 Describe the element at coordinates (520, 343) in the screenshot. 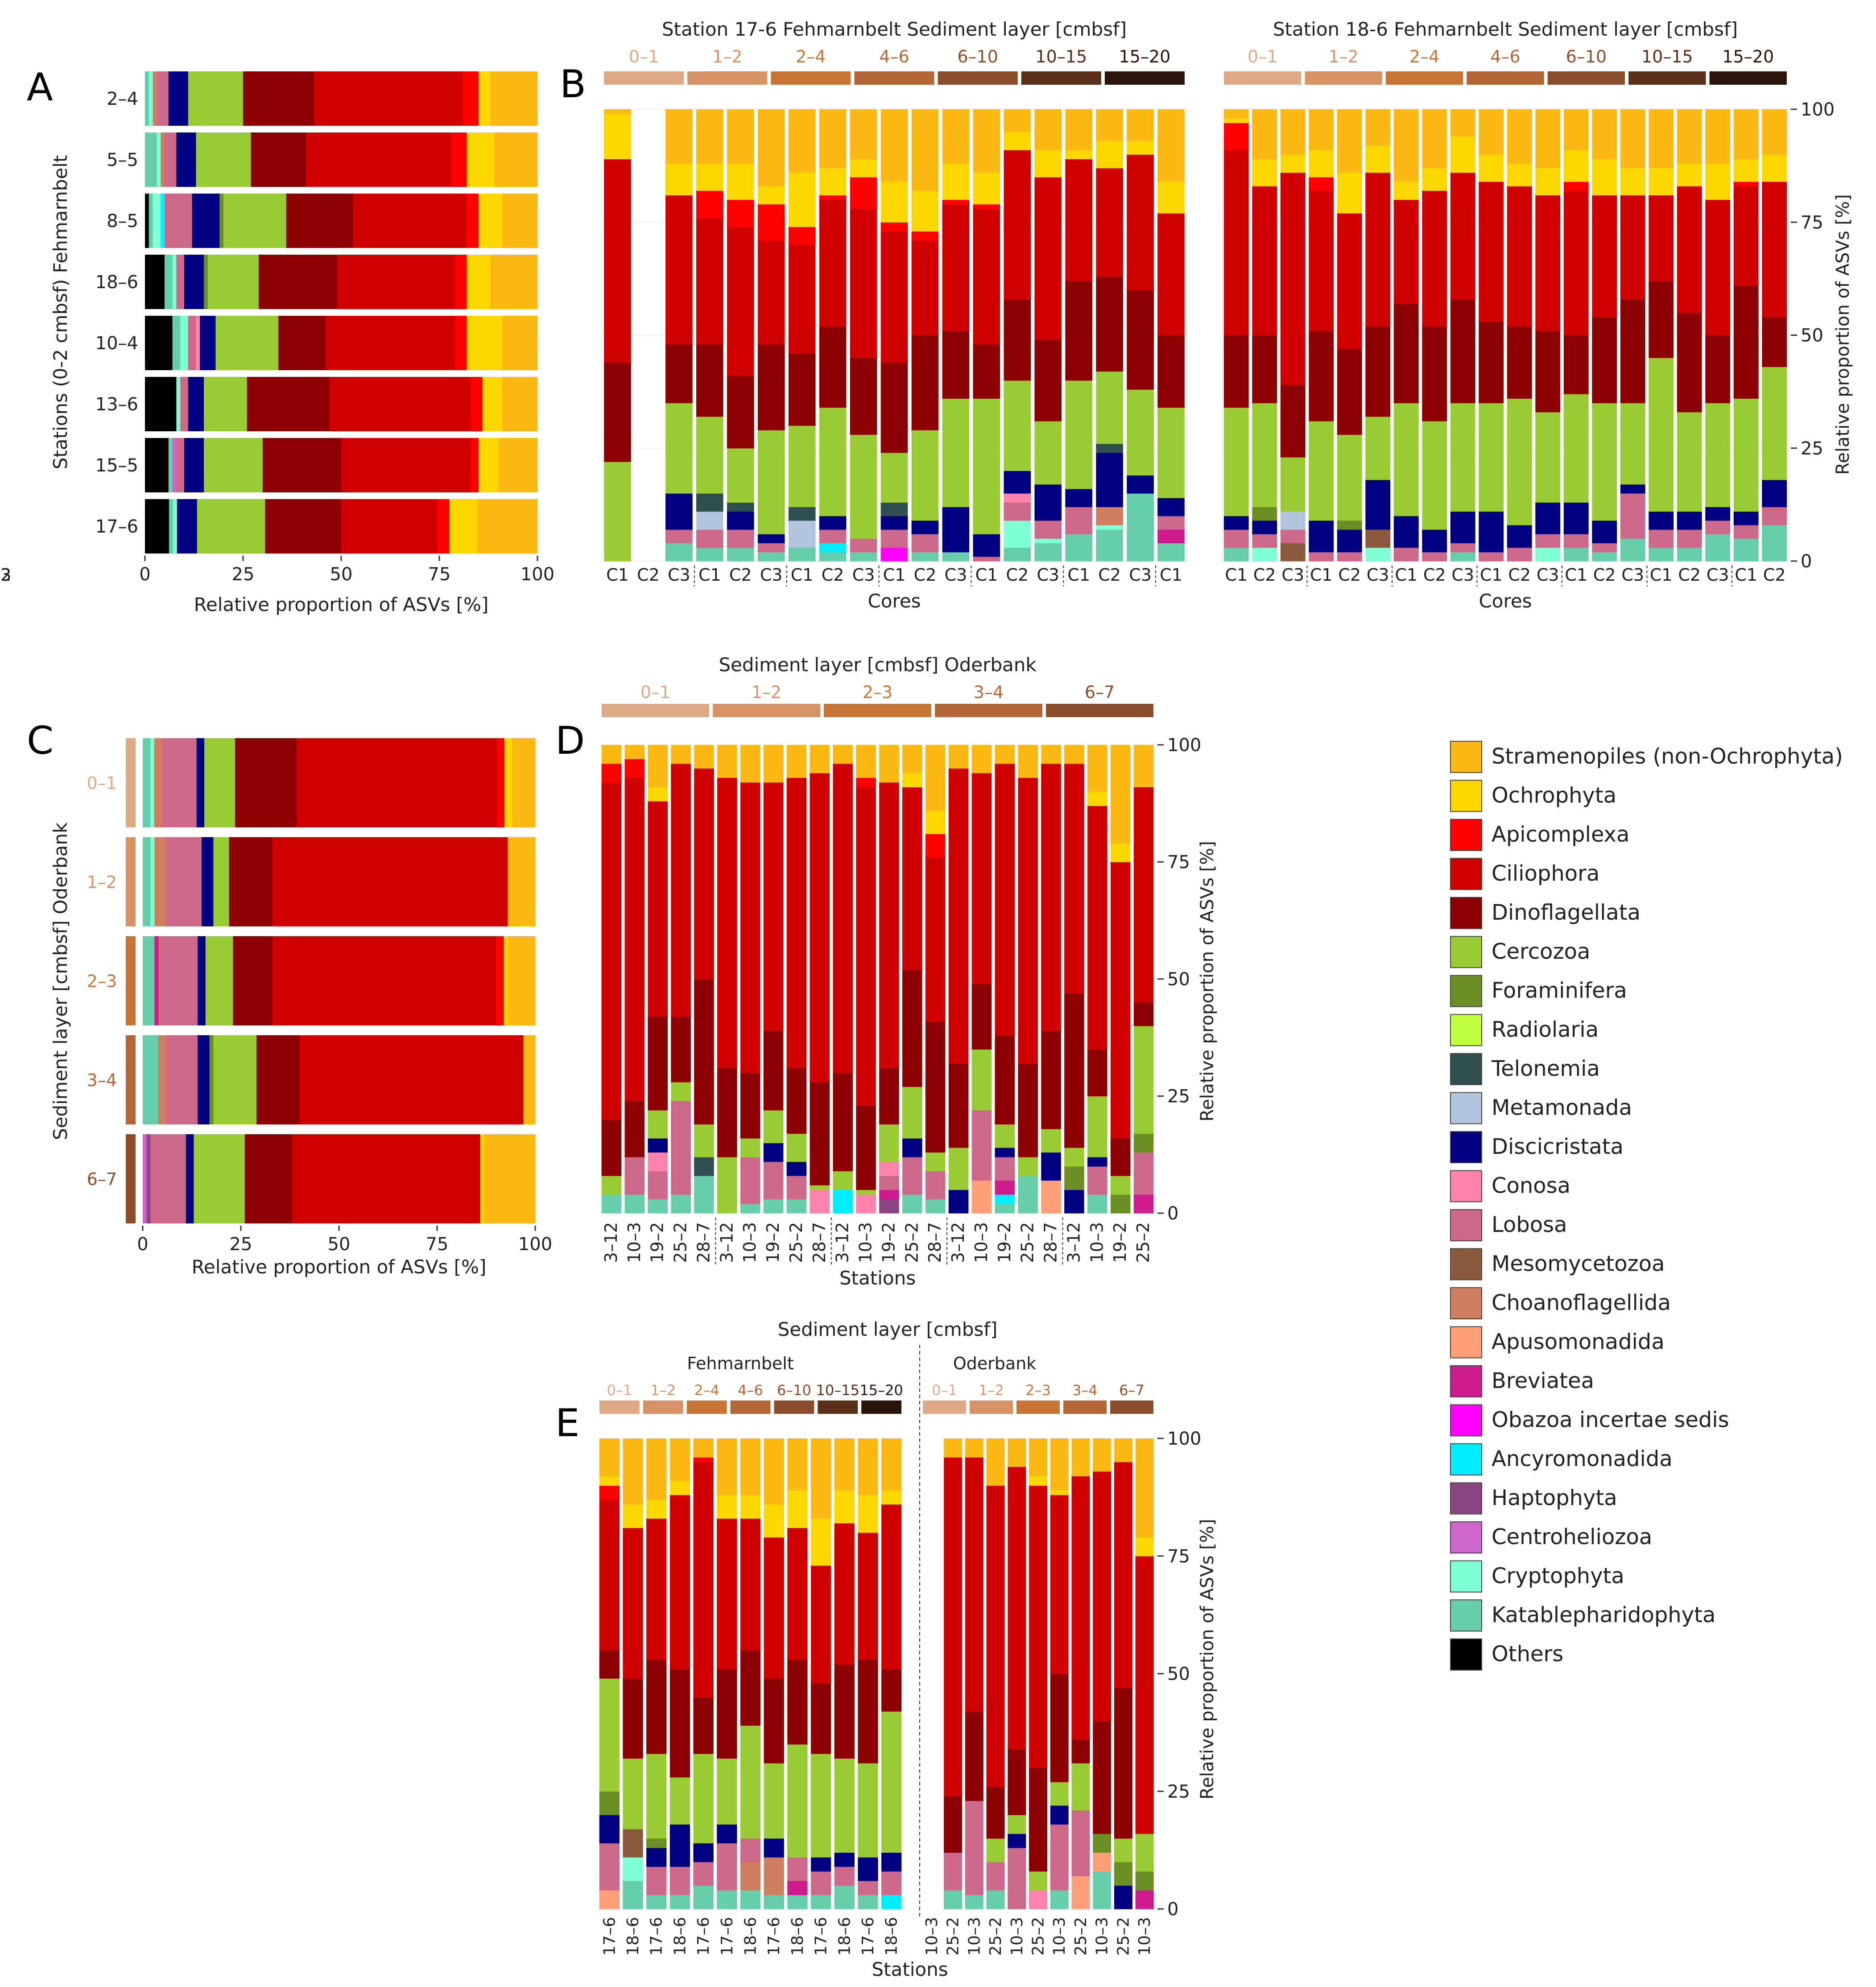

I see `panel-a-bar-5-stramenopiles-non-ochrophyta` at that location.